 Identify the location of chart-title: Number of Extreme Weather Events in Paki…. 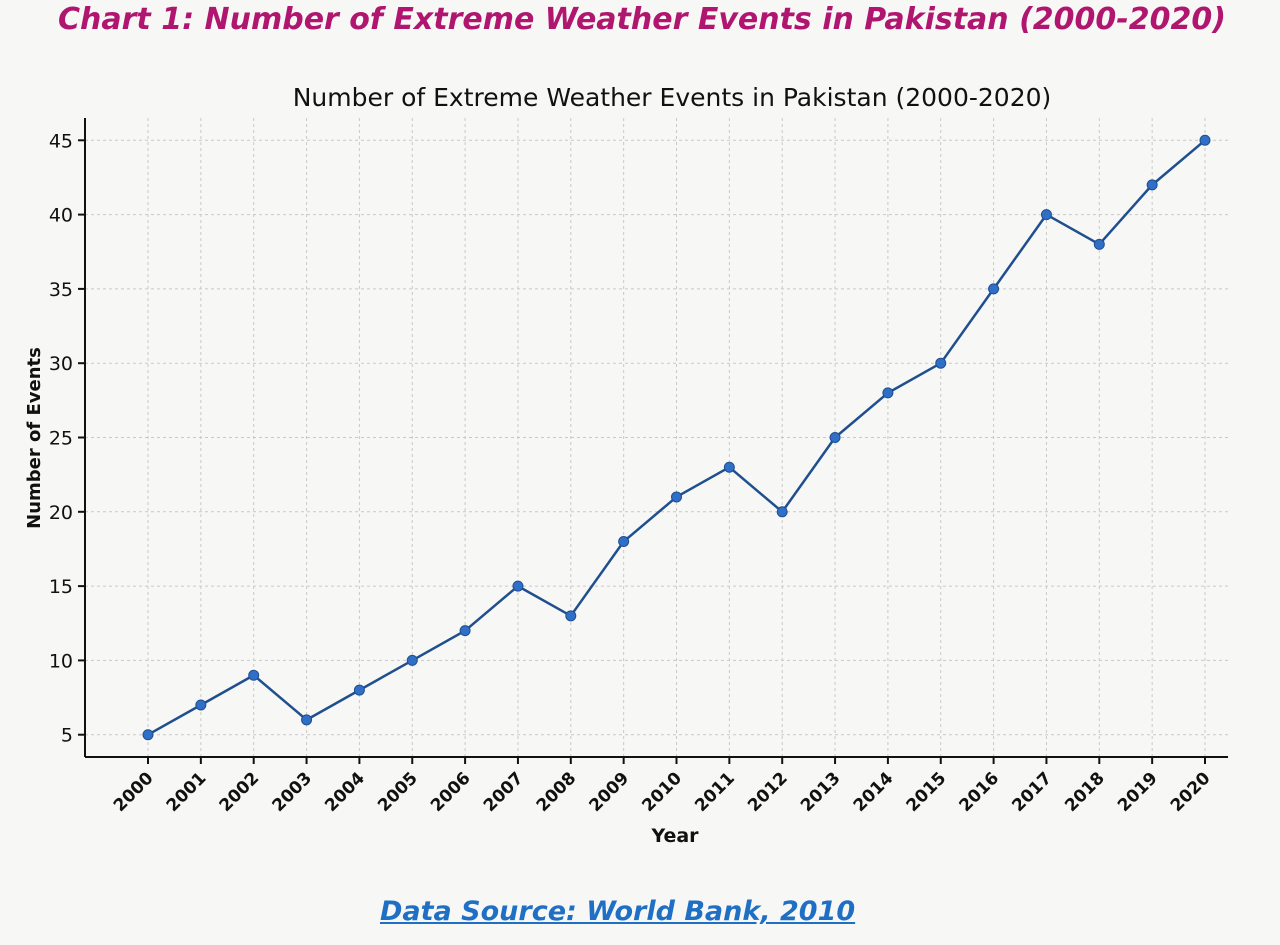
(672, 97).